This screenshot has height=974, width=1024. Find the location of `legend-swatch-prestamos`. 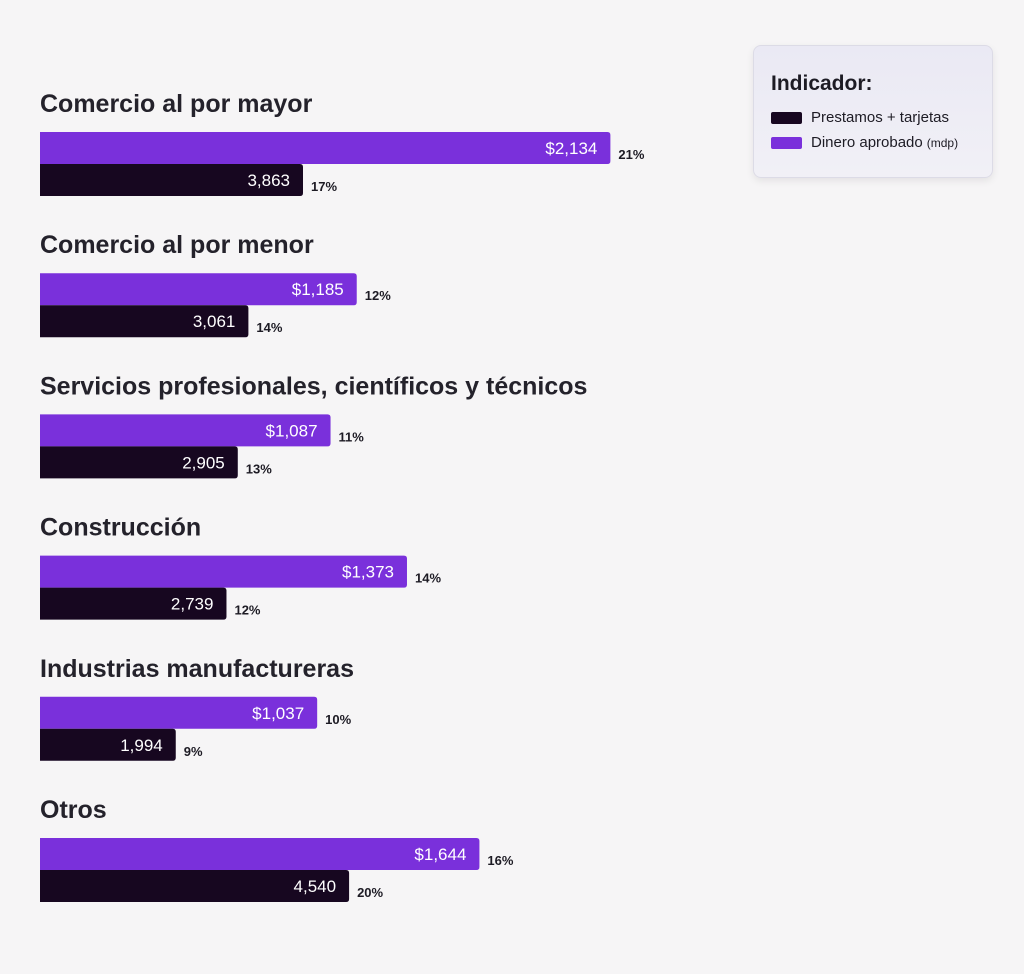

legend-swatch-prestamos is located at coordinates (786, 117).